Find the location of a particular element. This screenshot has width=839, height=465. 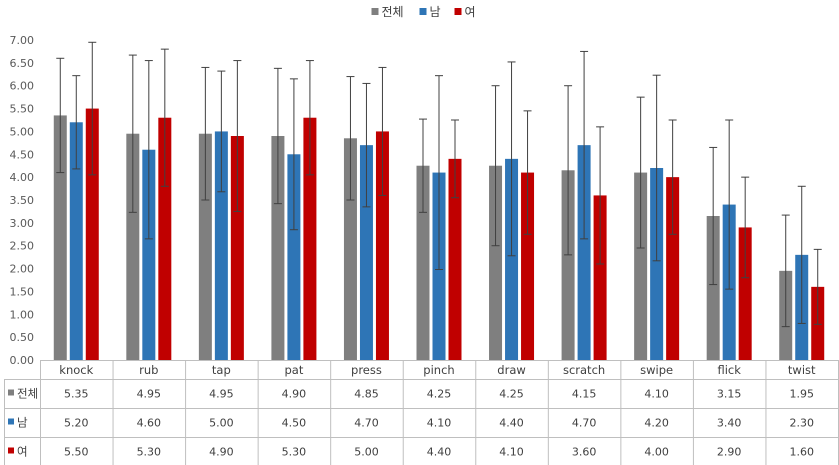

table-cell-twist-0: 1.95 is located at coordinates (801, 394).